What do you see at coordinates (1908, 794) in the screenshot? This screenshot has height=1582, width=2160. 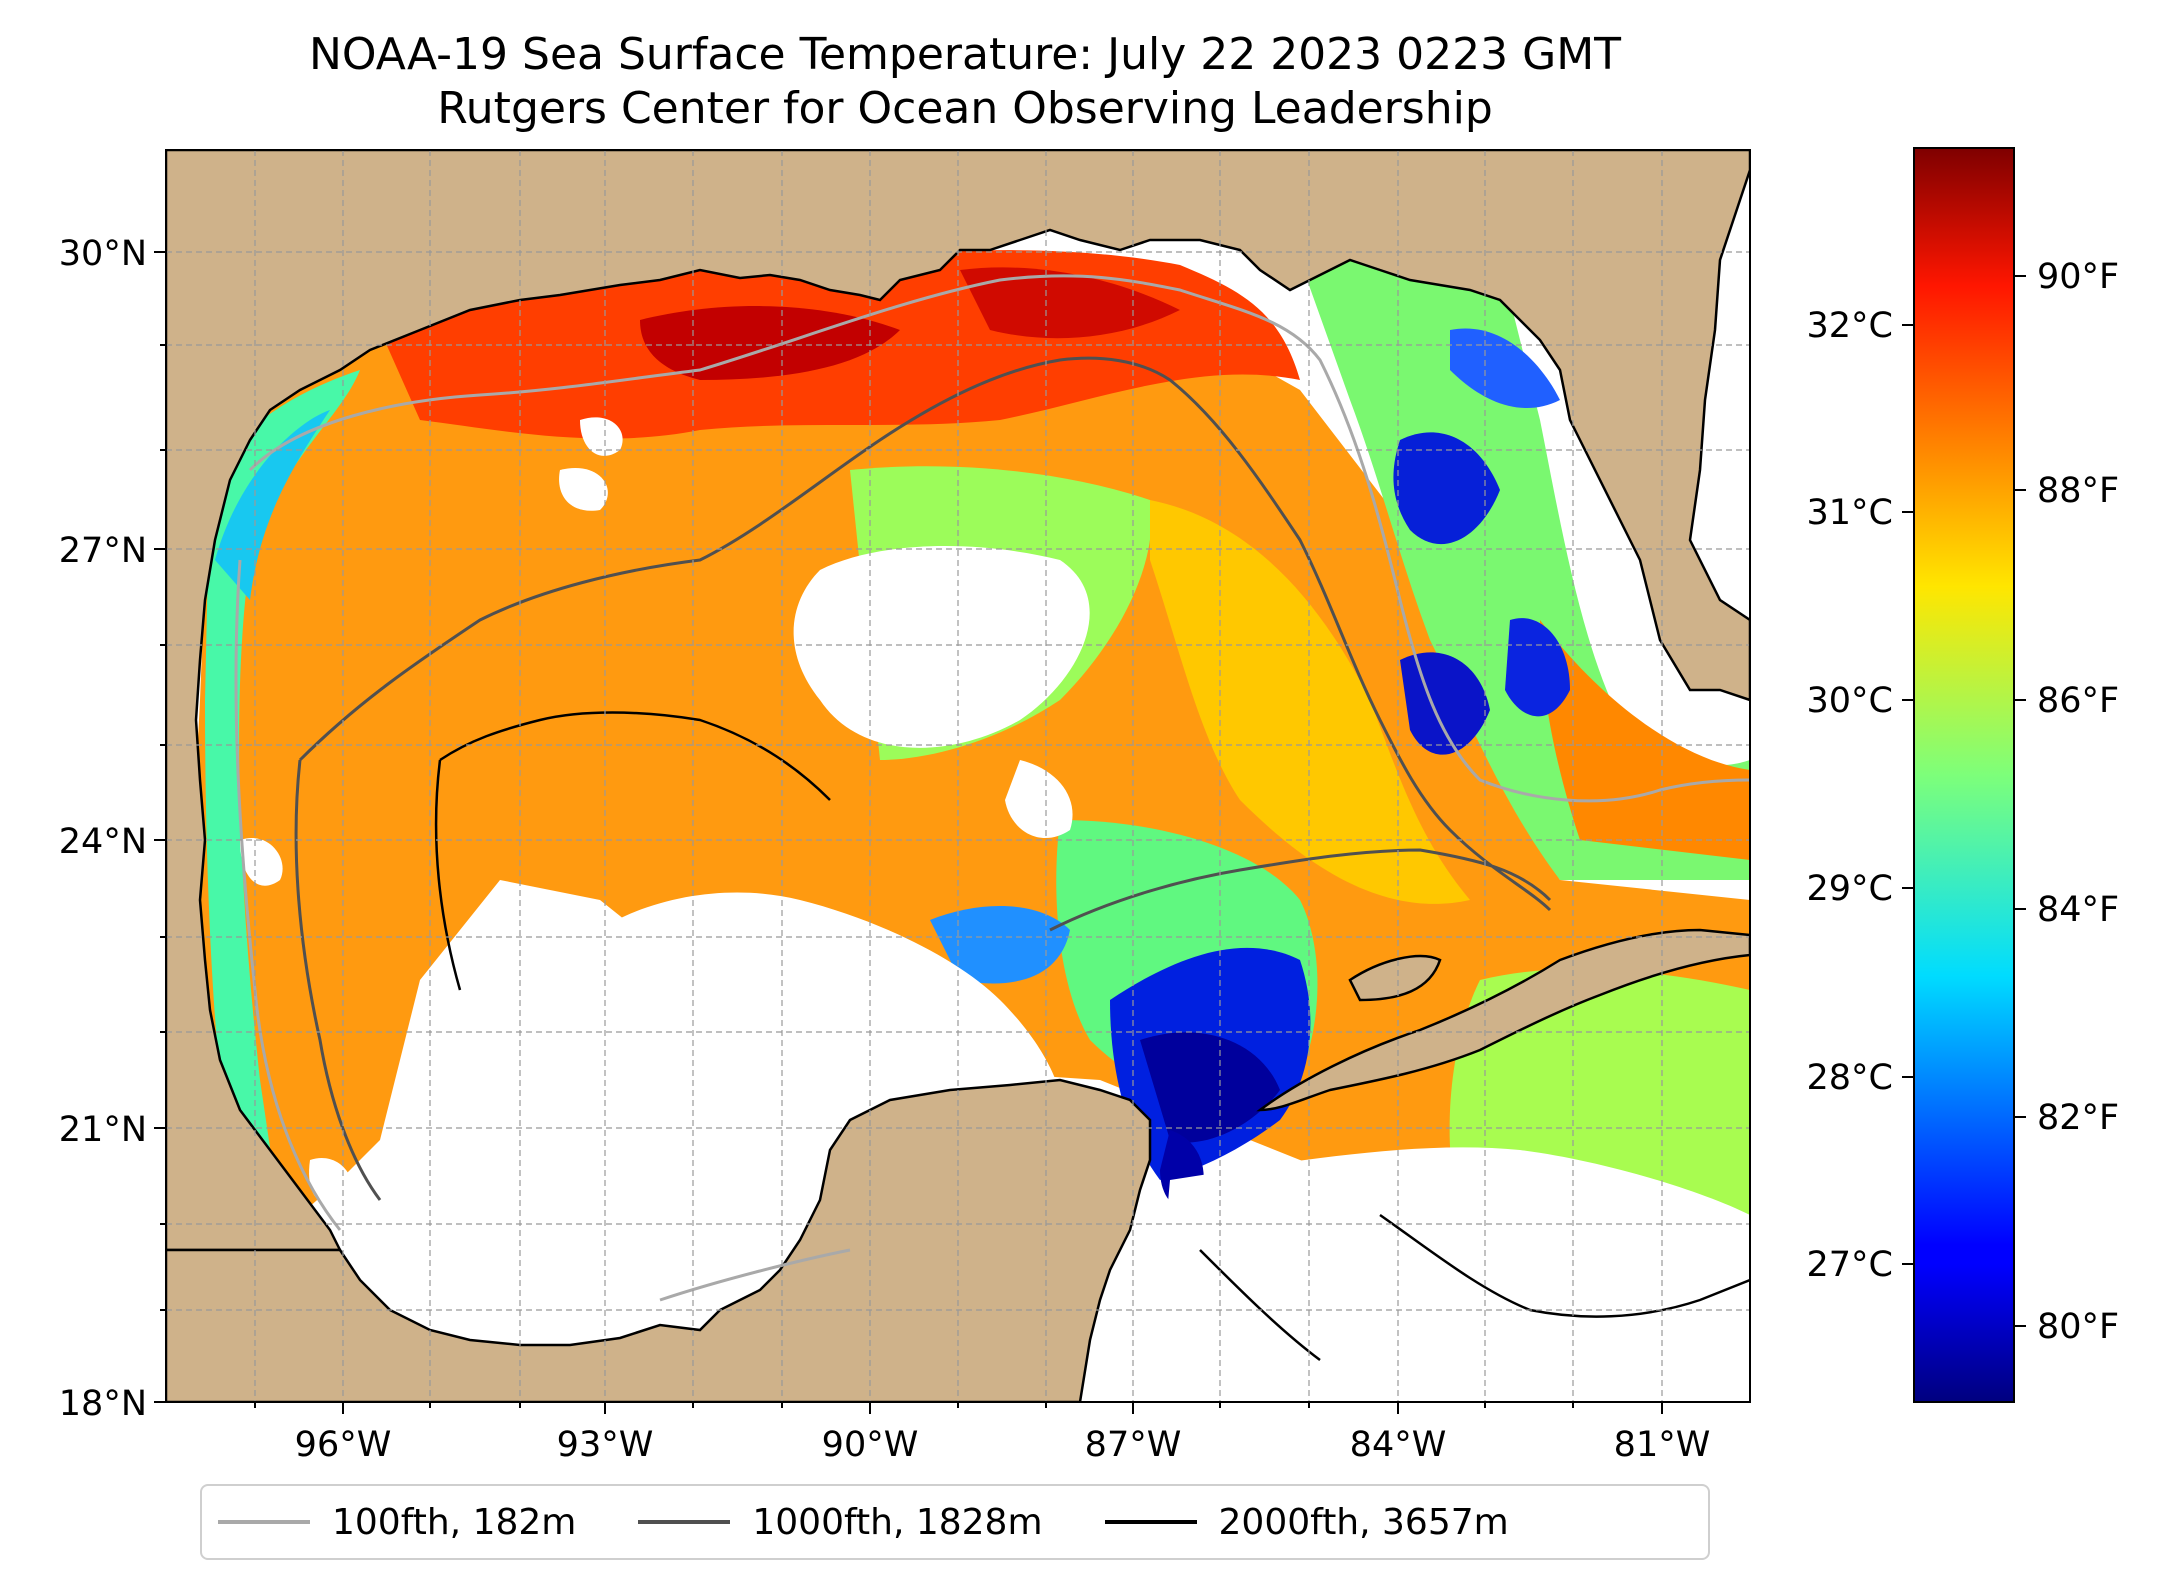 I see `celsius-ticks` at bounding box center [1908, 794].